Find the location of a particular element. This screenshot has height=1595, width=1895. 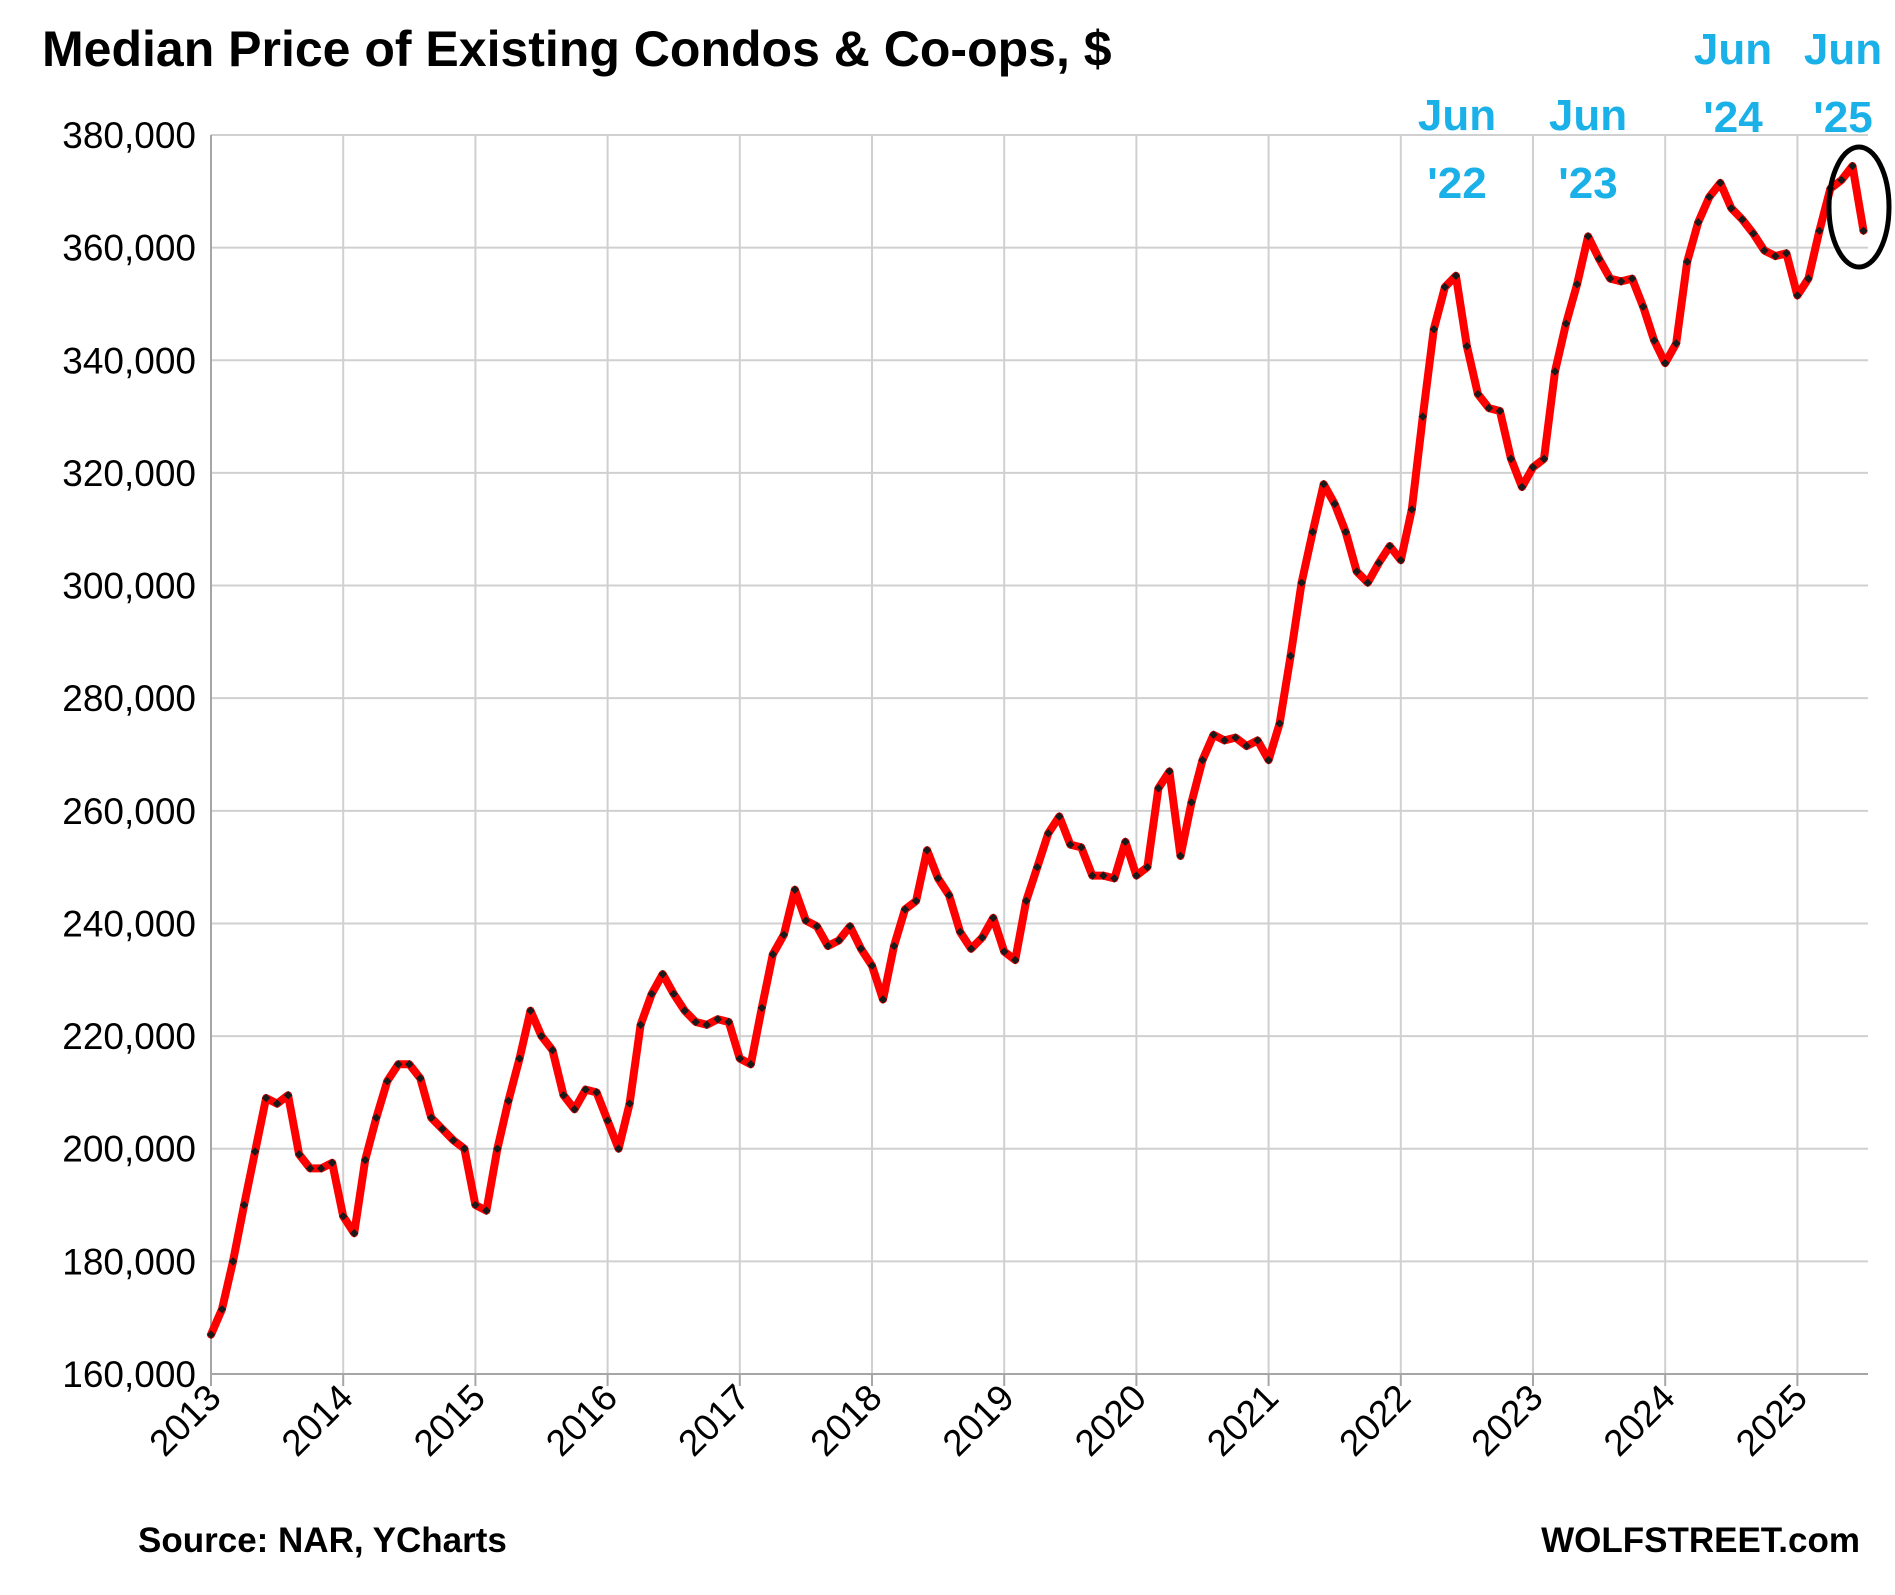

x-tick-label: 2018 is located at coordinates (845, 1420).